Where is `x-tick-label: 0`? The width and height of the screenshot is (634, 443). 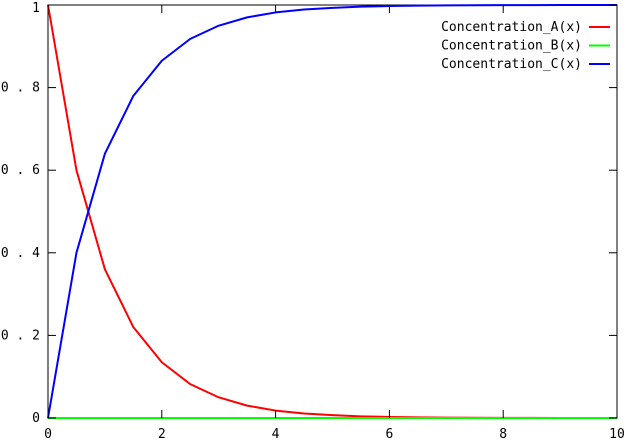 x-tick-label: 0 is located at coordinates (48, 434).